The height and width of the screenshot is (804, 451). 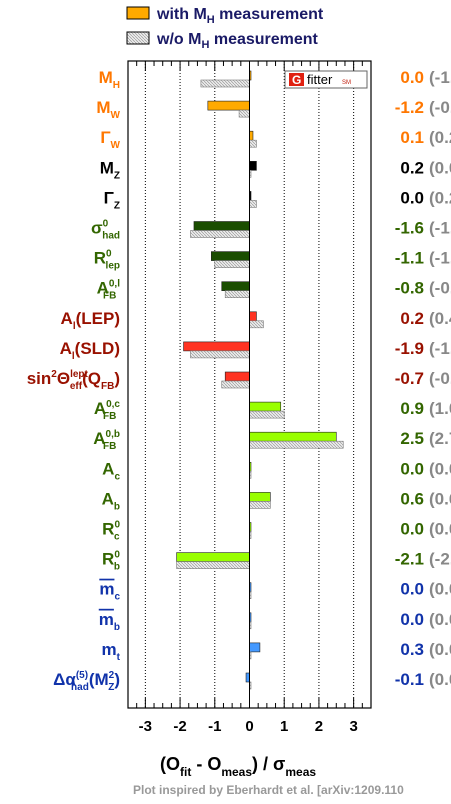 I want to click on observable-label: mc, so click(x=109, y=591).